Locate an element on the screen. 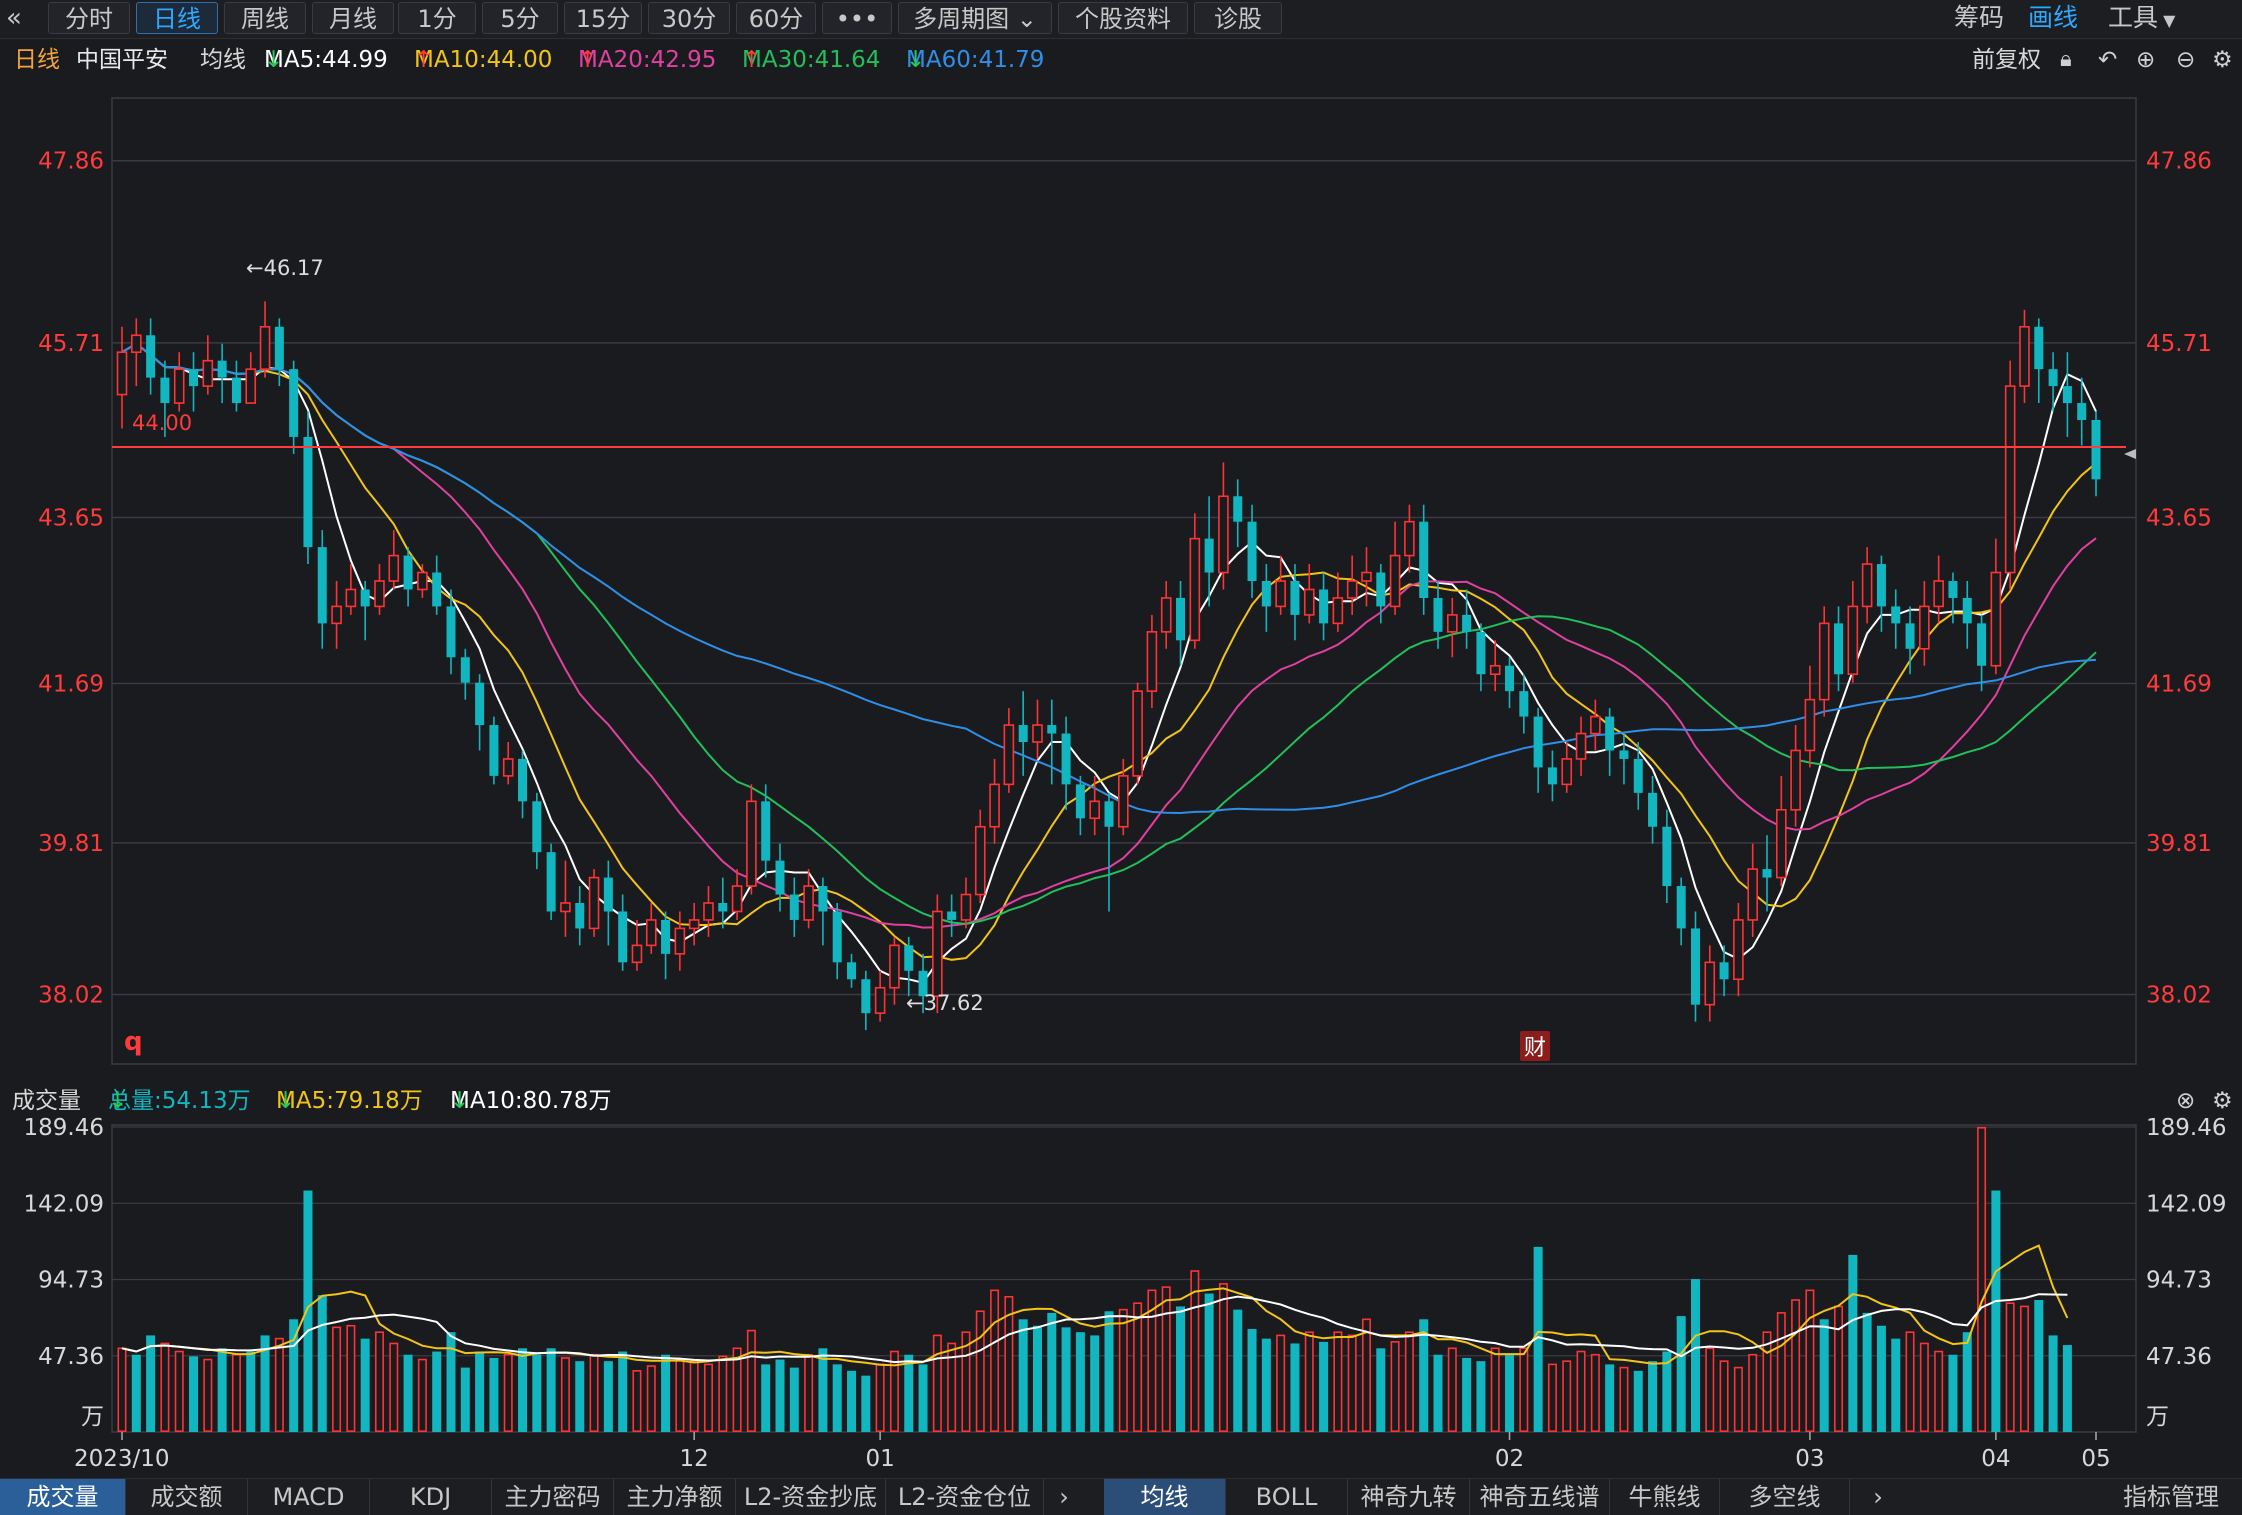 The height and width of the screenshot is (1515, 2242). period-tab-6: 15分 is located at coordinates (603, 18).